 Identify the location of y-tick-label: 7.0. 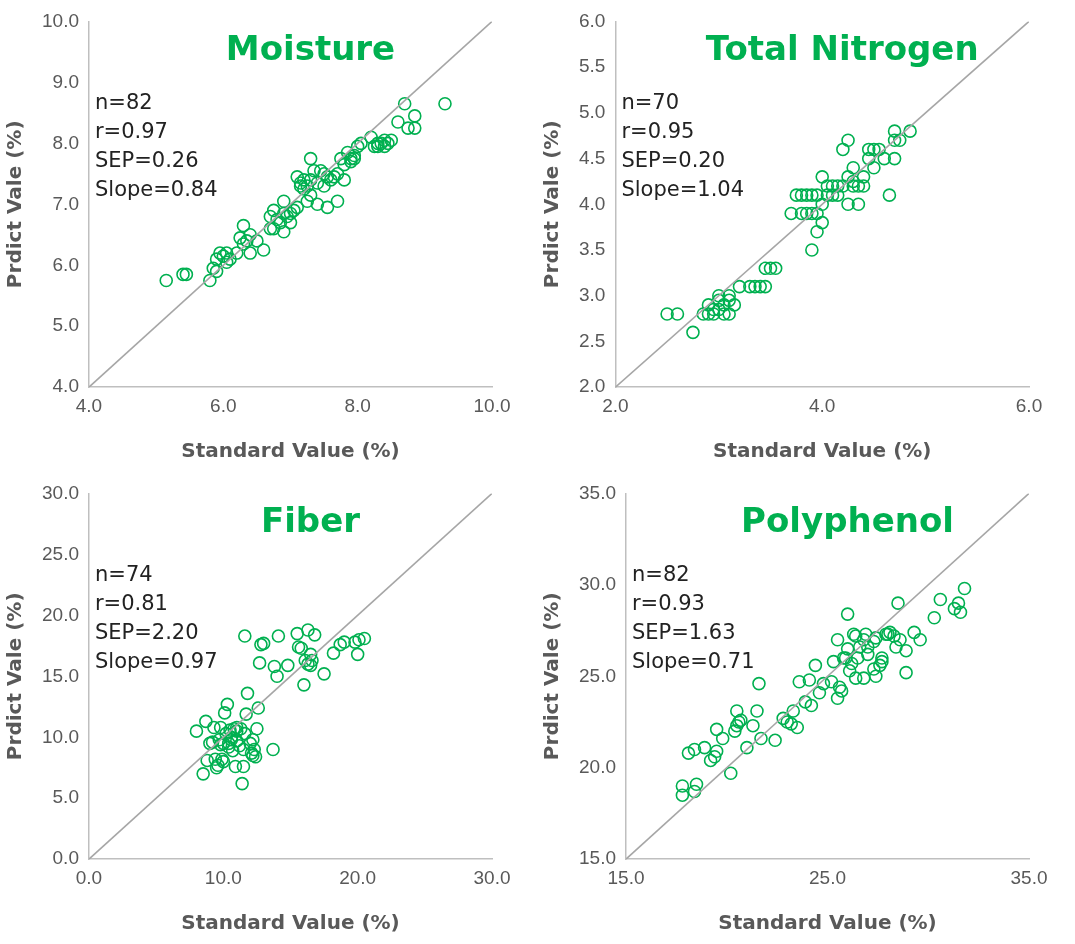
(65, 203).